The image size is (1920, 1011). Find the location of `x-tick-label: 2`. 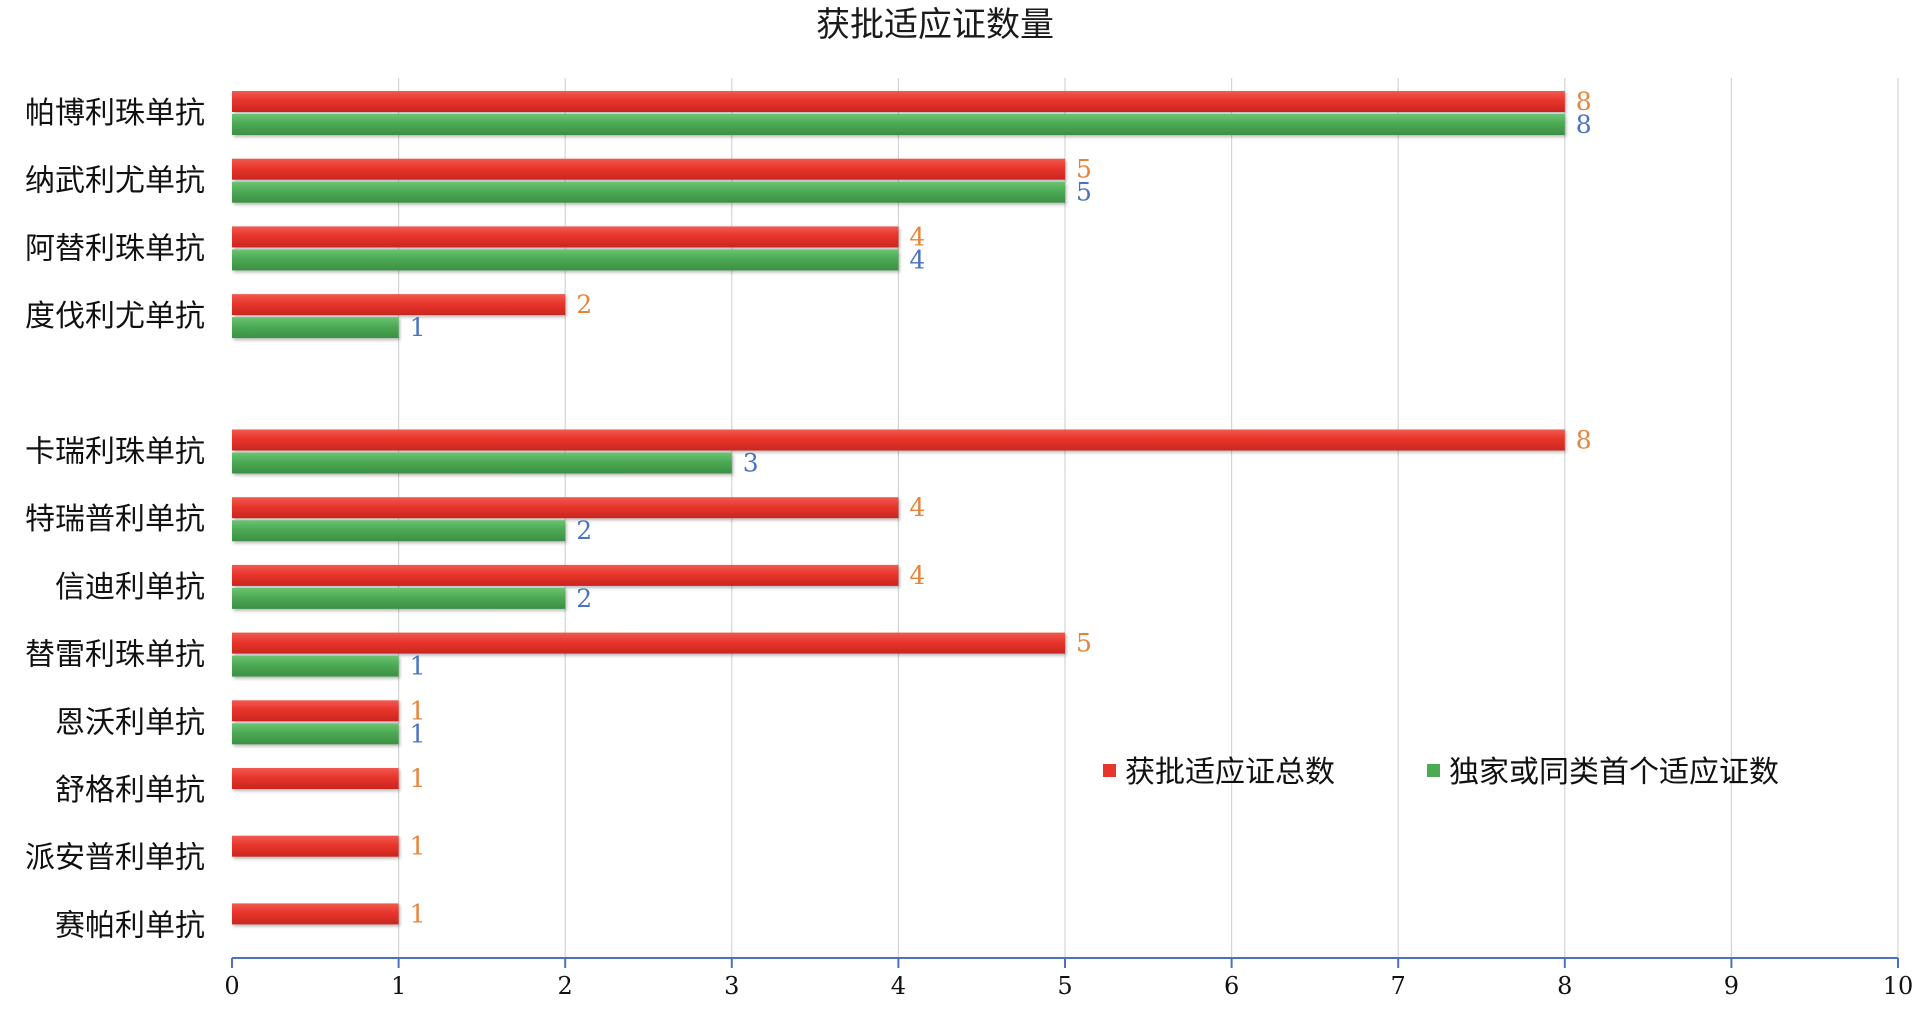

x-tick-label: 2 is located at coordinates (565, 986).